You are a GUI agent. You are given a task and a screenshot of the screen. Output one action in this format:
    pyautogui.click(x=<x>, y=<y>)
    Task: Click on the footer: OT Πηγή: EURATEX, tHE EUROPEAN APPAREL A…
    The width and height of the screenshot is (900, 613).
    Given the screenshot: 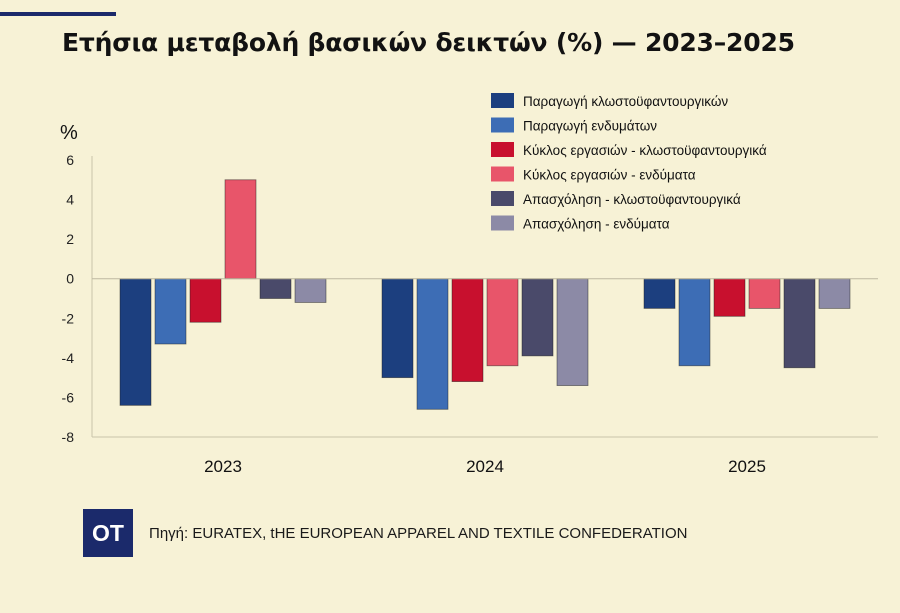 What is the action you would take?
    pyautogui.click(x=385, y=533)
    